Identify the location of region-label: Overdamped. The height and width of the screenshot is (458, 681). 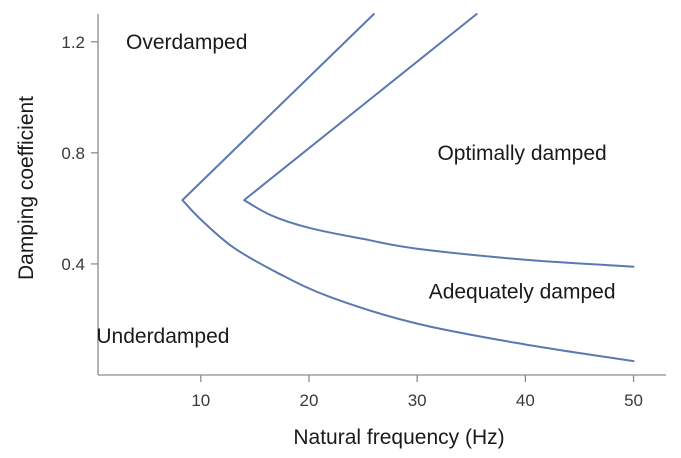
(186, 42).